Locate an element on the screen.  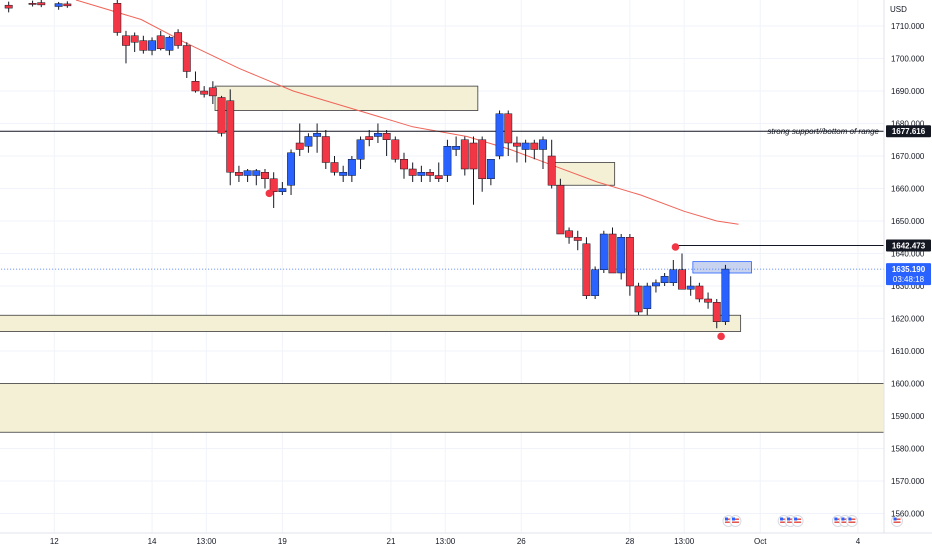
zone-mid is located at coordinates (584, 174).